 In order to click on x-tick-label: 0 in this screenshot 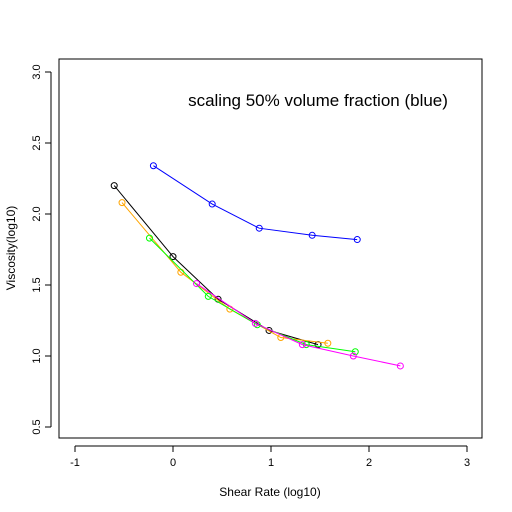, I will do `click(173, 463)`.